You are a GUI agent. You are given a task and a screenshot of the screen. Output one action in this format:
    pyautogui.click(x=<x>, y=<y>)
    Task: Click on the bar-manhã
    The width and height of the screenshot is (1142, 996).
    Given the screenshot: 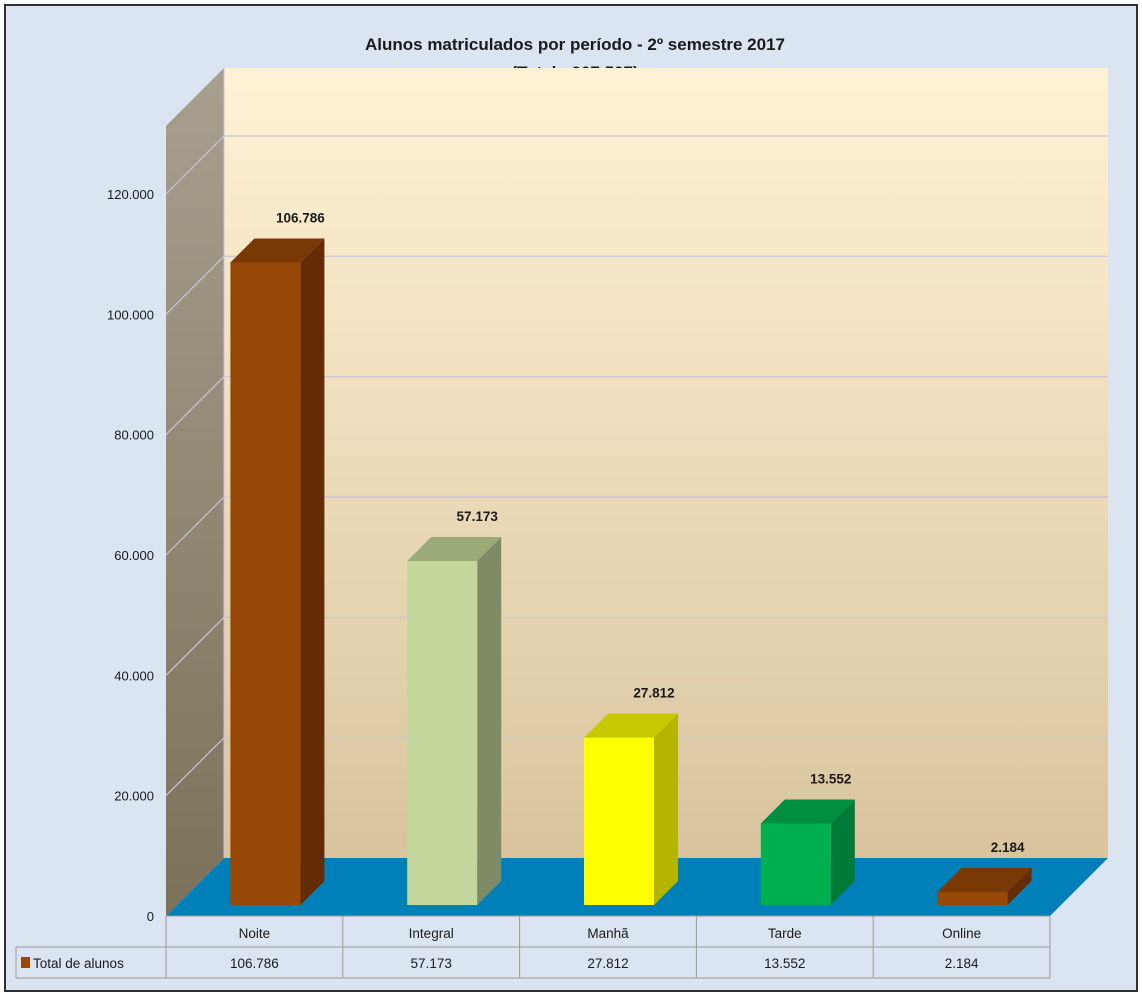 What is the action you would take?
    pyautogui.click(x=631, y=809)
    